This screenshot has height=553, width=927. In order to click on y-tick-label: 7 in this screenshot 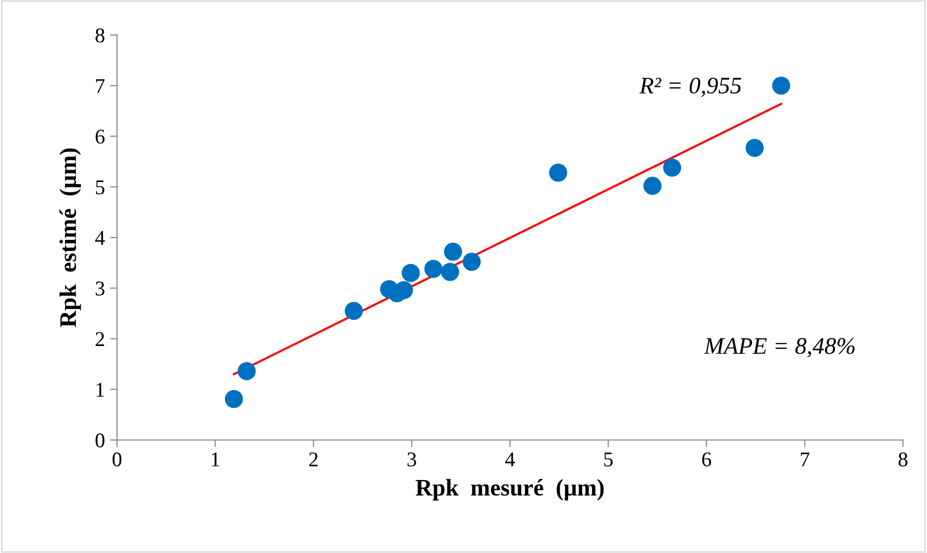, I will do `click(100, 86)`.